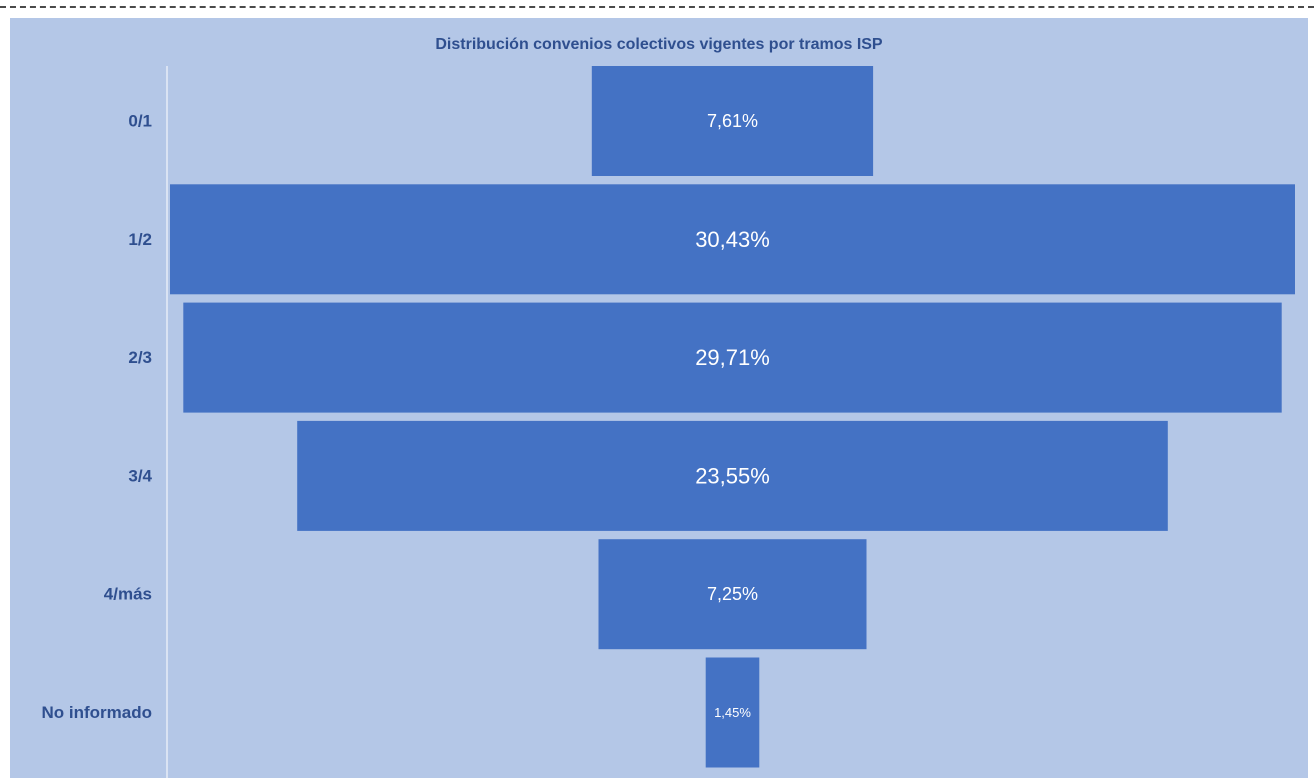 The width and height of the screenshot is (1314, 783). What do you see at coordinates (128, 594) in the screenshot?
I see `category-label: 4/más` at bounding box center [128, 594].